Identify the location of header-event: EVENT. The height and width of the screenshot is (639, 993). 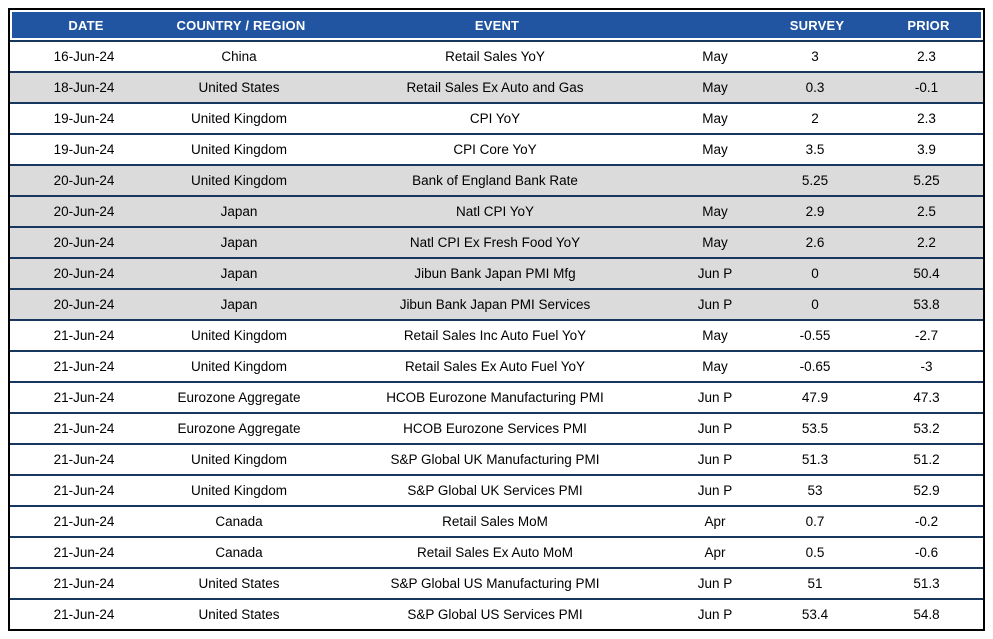
(497, 25).